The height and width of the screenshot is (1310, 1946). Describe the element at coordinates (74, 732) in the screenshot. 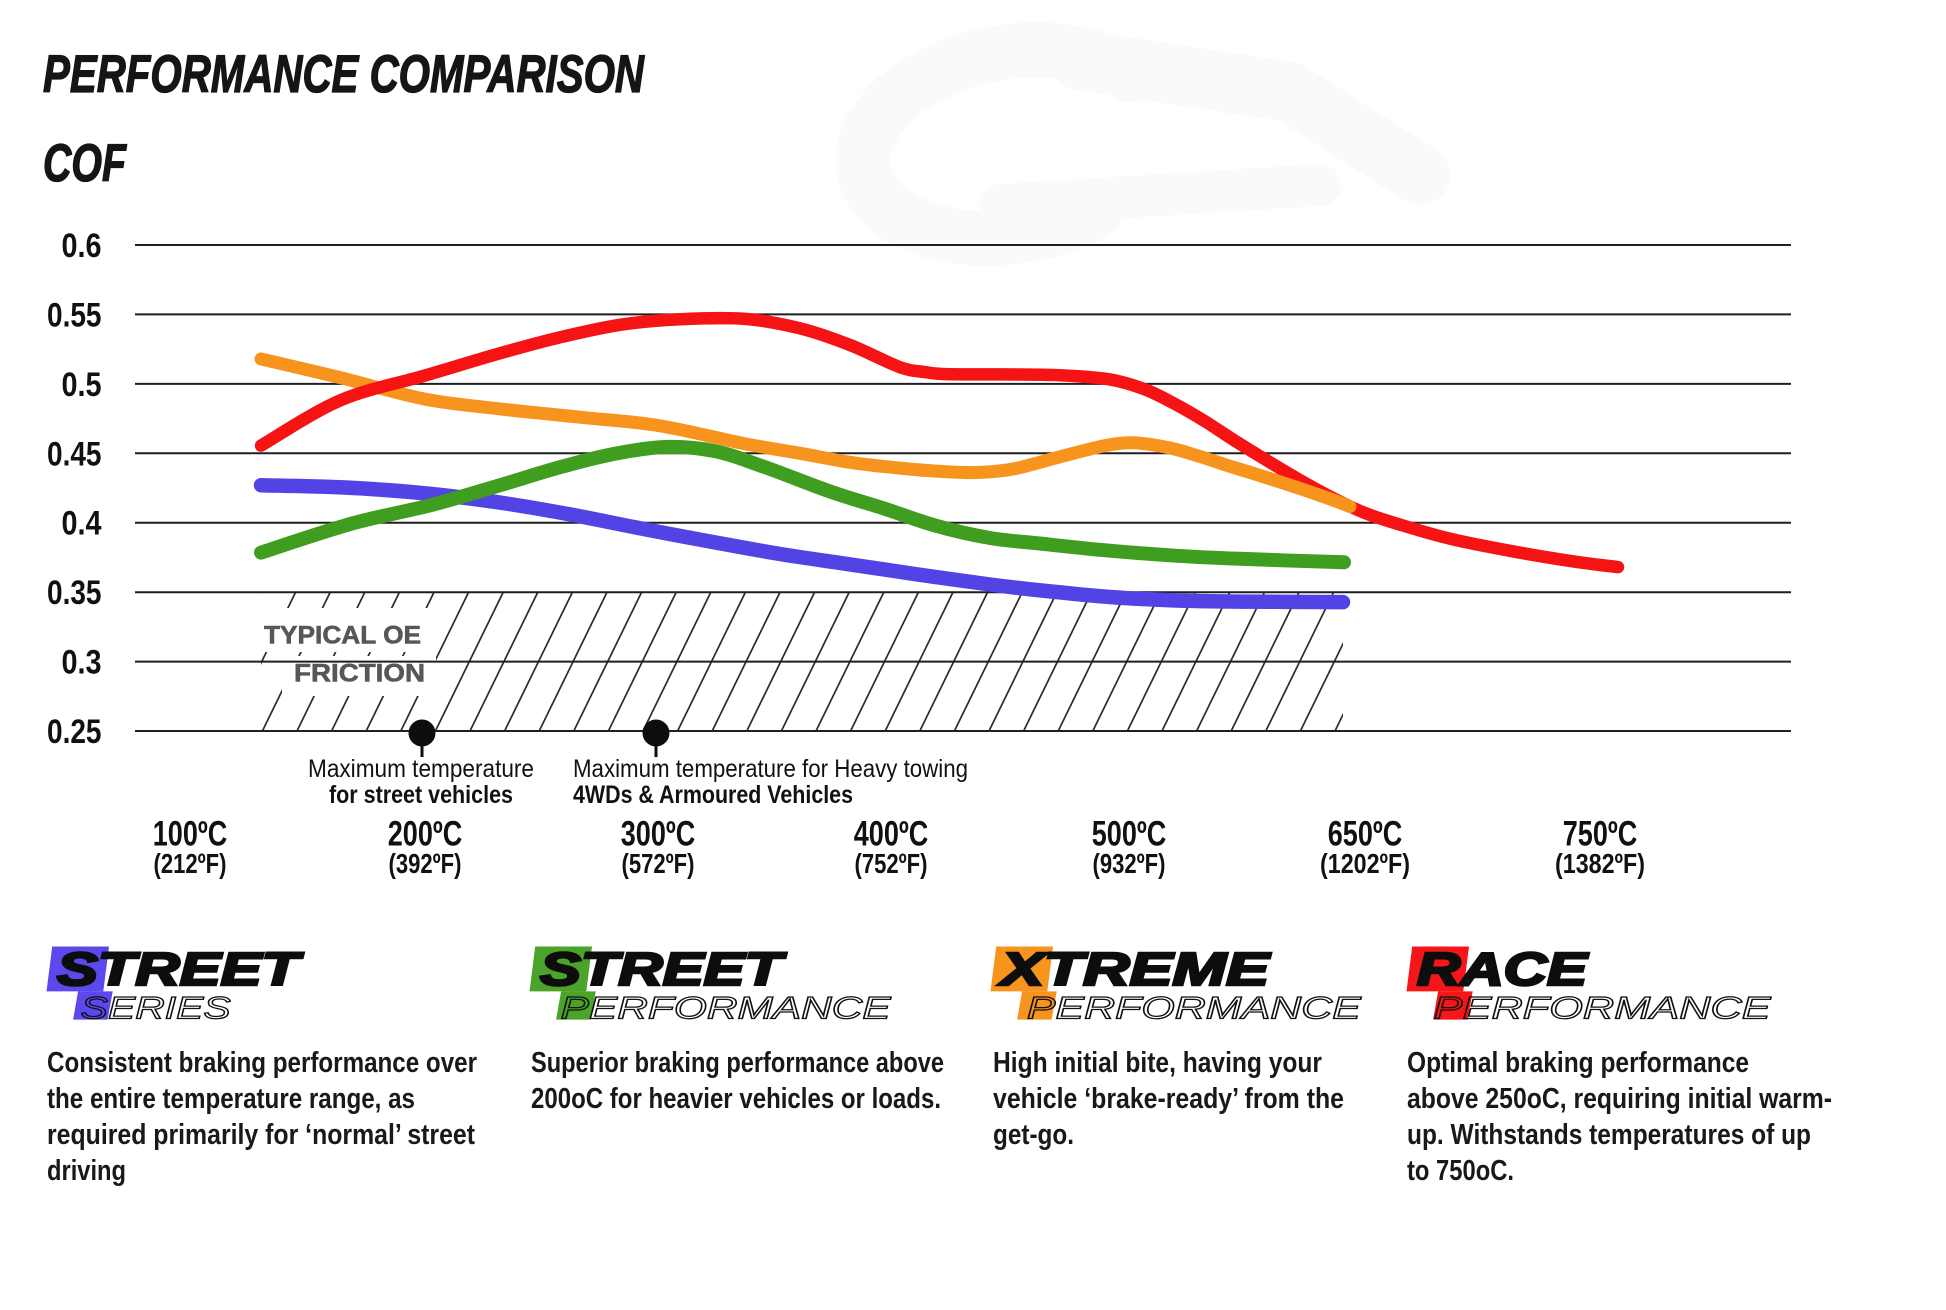

I see `svg-text: 0.25` at that location.